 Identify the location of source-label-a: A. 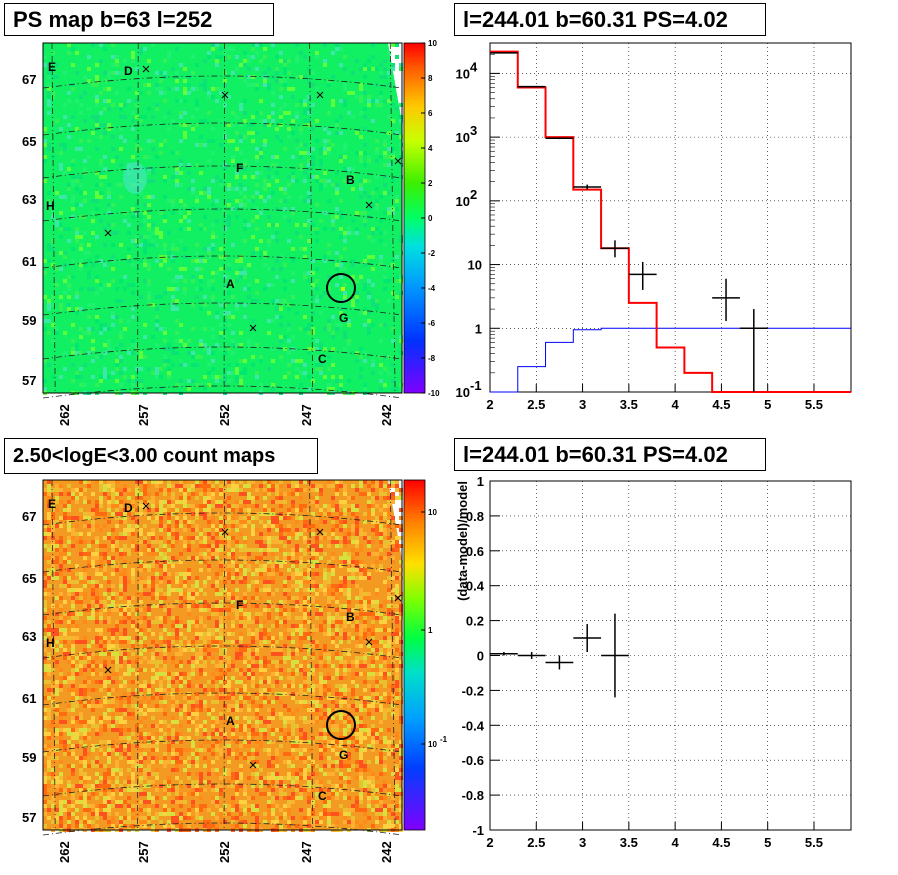
(230, 284).